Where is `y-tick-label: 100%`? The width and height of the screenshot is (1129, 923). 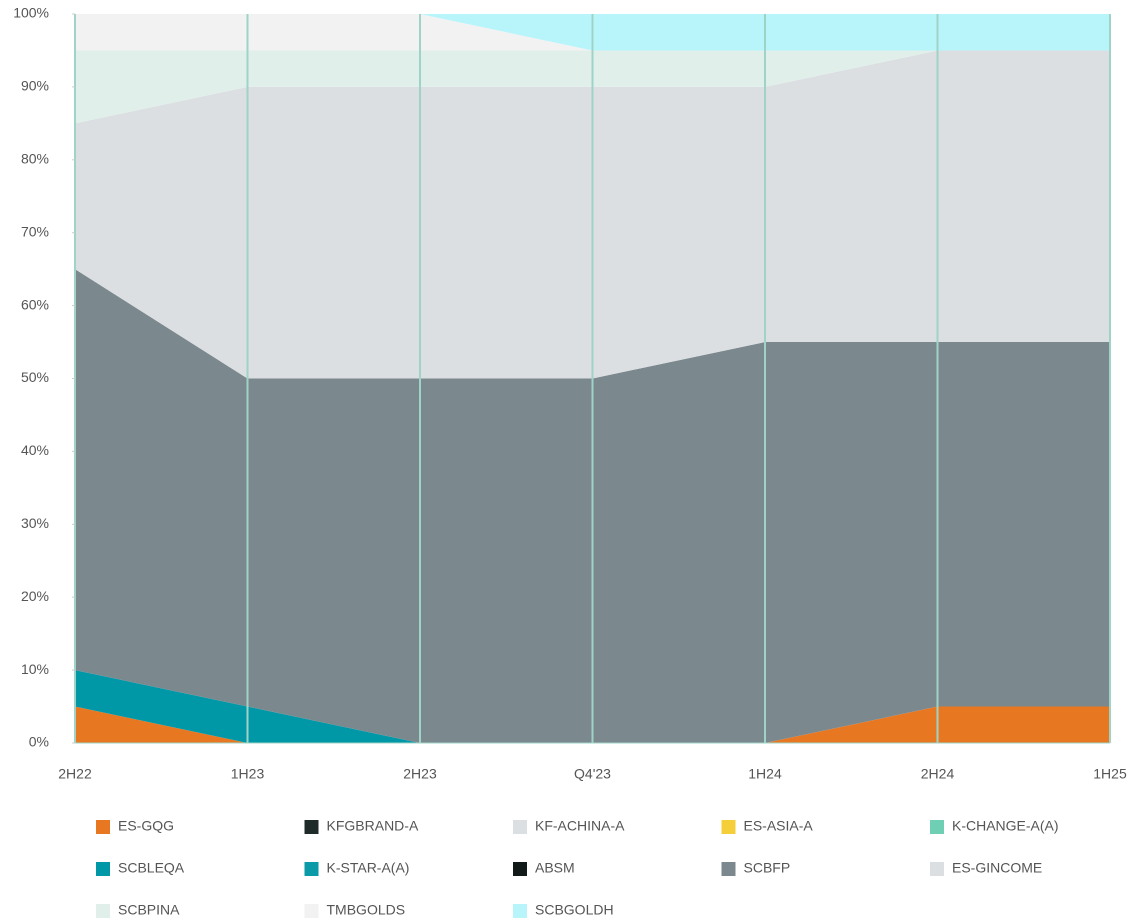
y-tick-label: 100% is located at coordinates (31, 13).